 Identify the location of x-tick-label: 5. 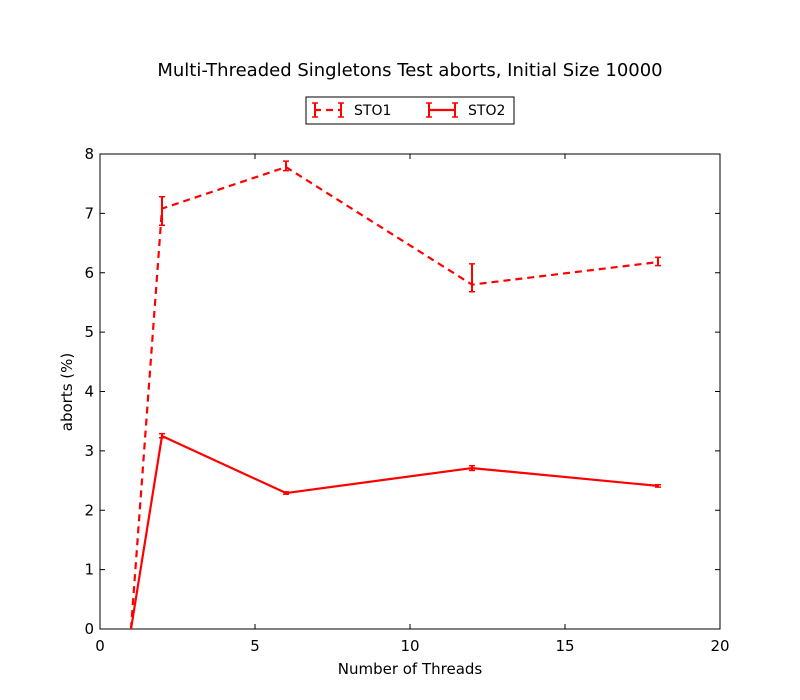
(255, 646).